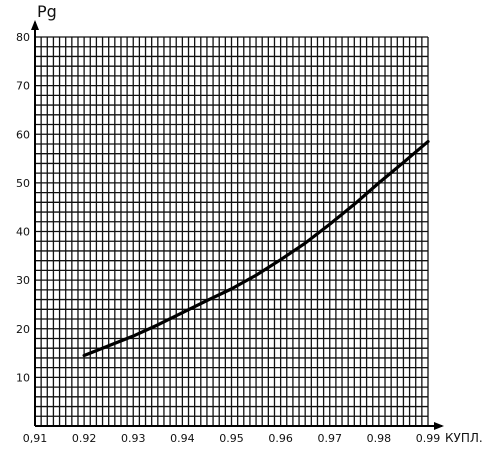  Describe the element at coordinates (23, 183) in the screenshot. I see `y-tick-label: 50` at that location.